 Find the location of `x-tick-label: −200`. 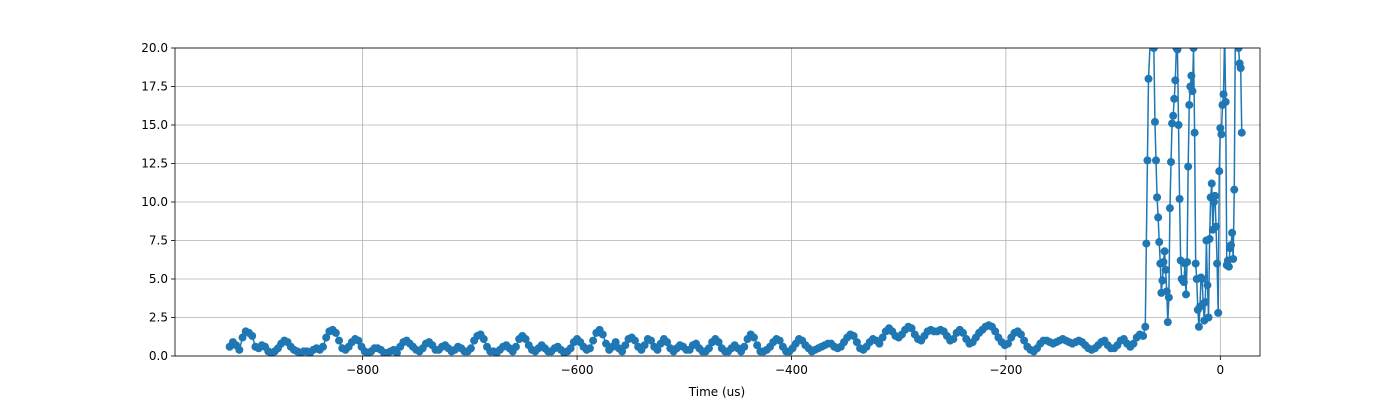

x-tick-label: −200 is located at coordinates (1005, 370).